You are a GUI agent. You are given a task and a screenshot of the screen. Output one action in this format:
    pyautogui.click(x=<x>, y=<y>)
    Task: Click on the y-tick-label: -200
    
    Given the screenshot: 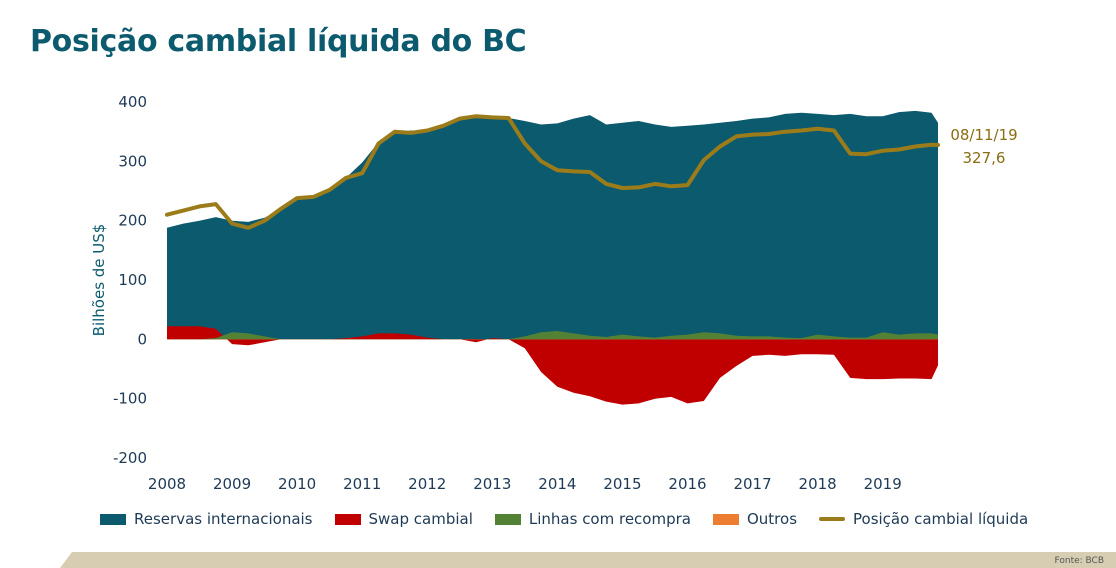 What is the action you would take?
    pyautogui.click(x=130, y=458)
    